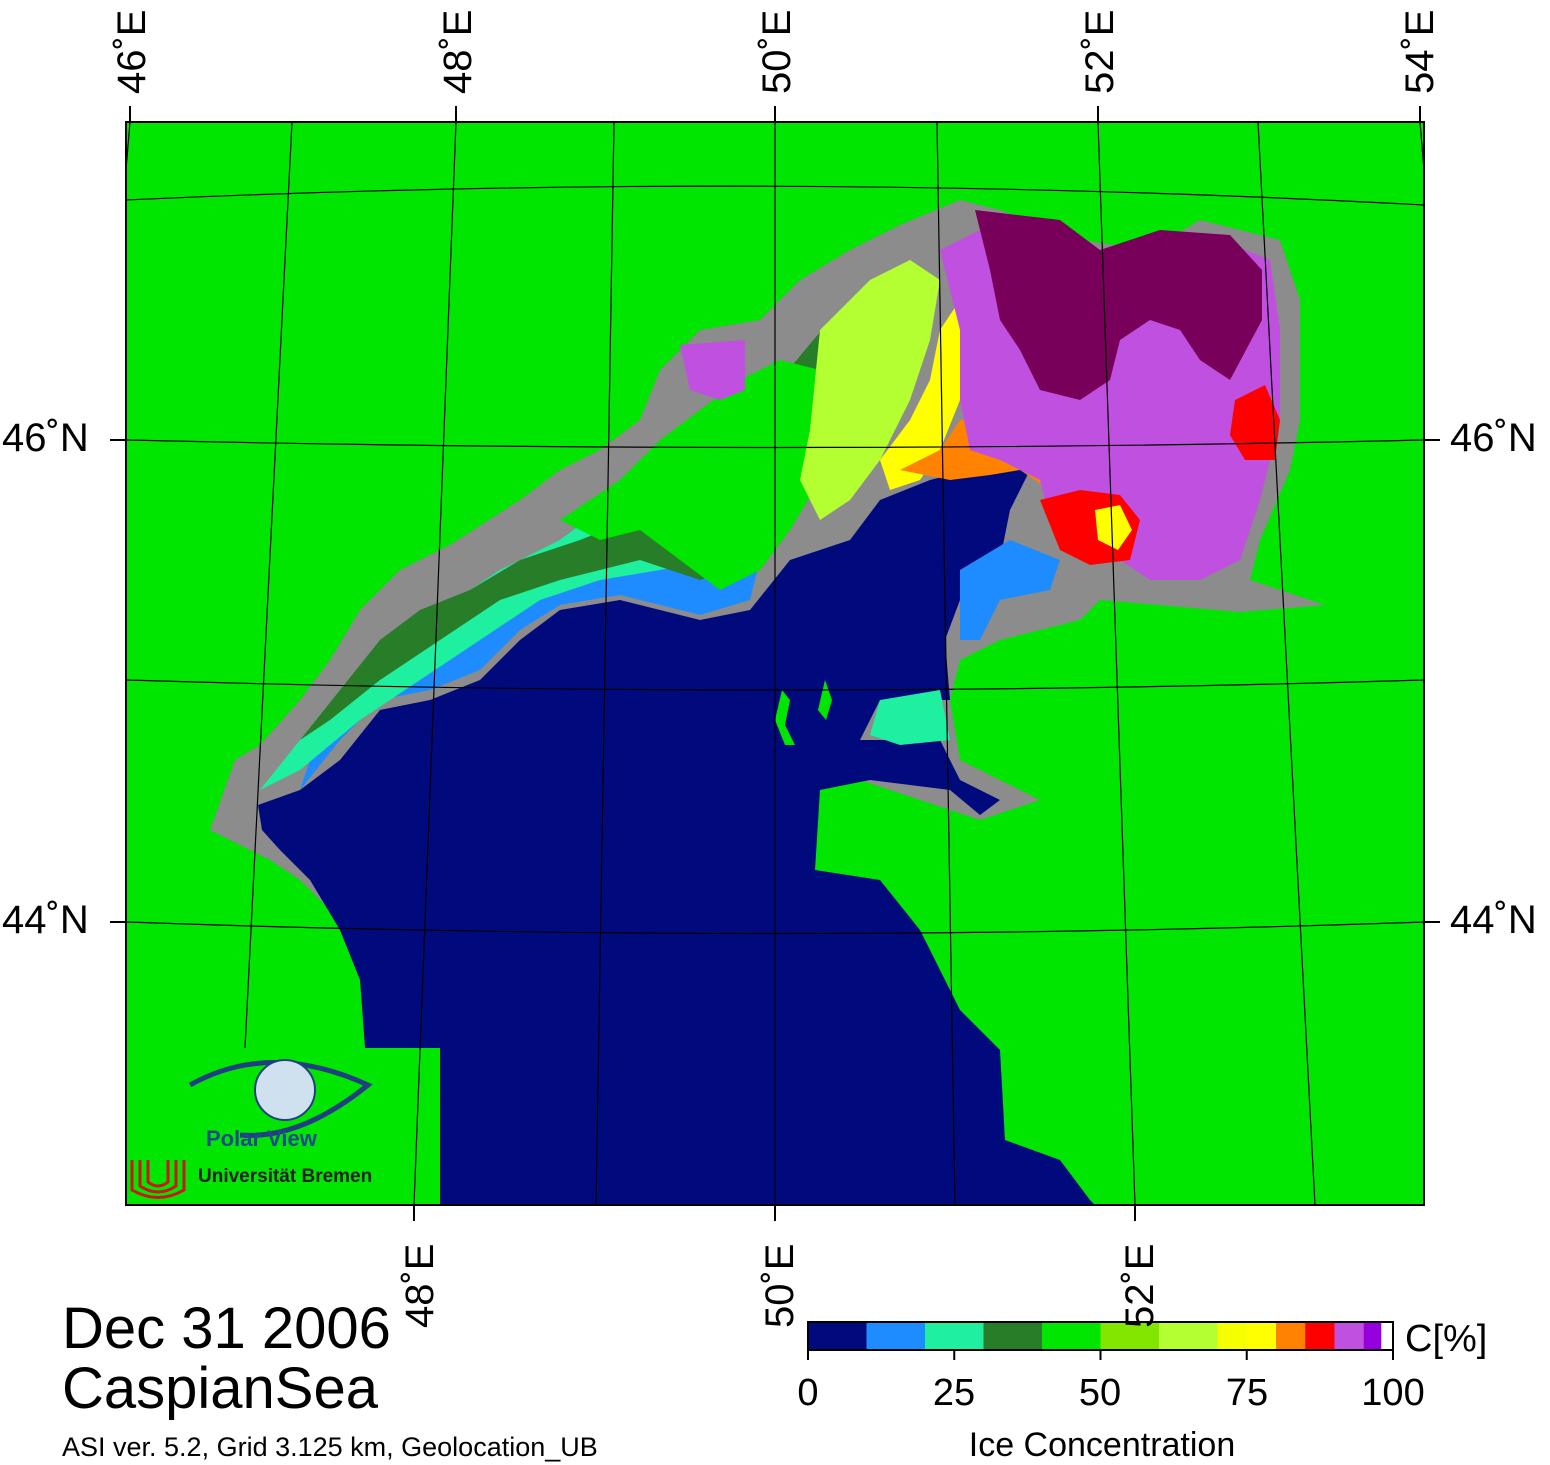  What do you see at coordinates (1493, 438) in the screenshot?
I see `lat-label-right: 46˚N` at bounding box center [1493, 438].